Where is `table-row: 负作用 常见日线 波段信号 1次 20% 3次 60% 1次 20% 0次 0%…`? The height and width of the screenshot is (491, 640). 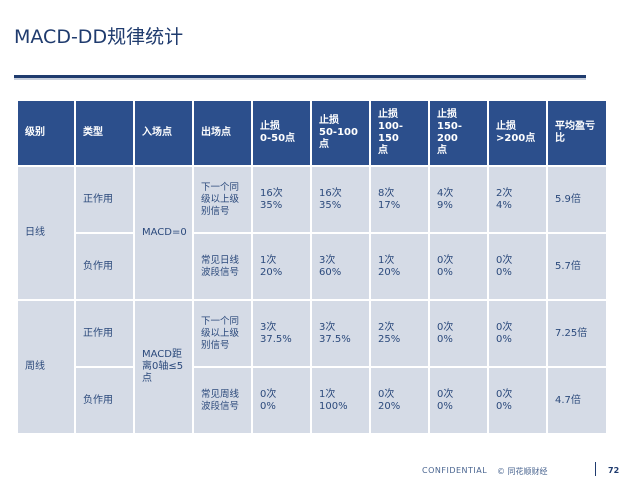 table-row: 负作用 常见日线 波段信号 1次 20% 3次 60% 1次 20% 0次 0%… is located at coordinates (312, 266).